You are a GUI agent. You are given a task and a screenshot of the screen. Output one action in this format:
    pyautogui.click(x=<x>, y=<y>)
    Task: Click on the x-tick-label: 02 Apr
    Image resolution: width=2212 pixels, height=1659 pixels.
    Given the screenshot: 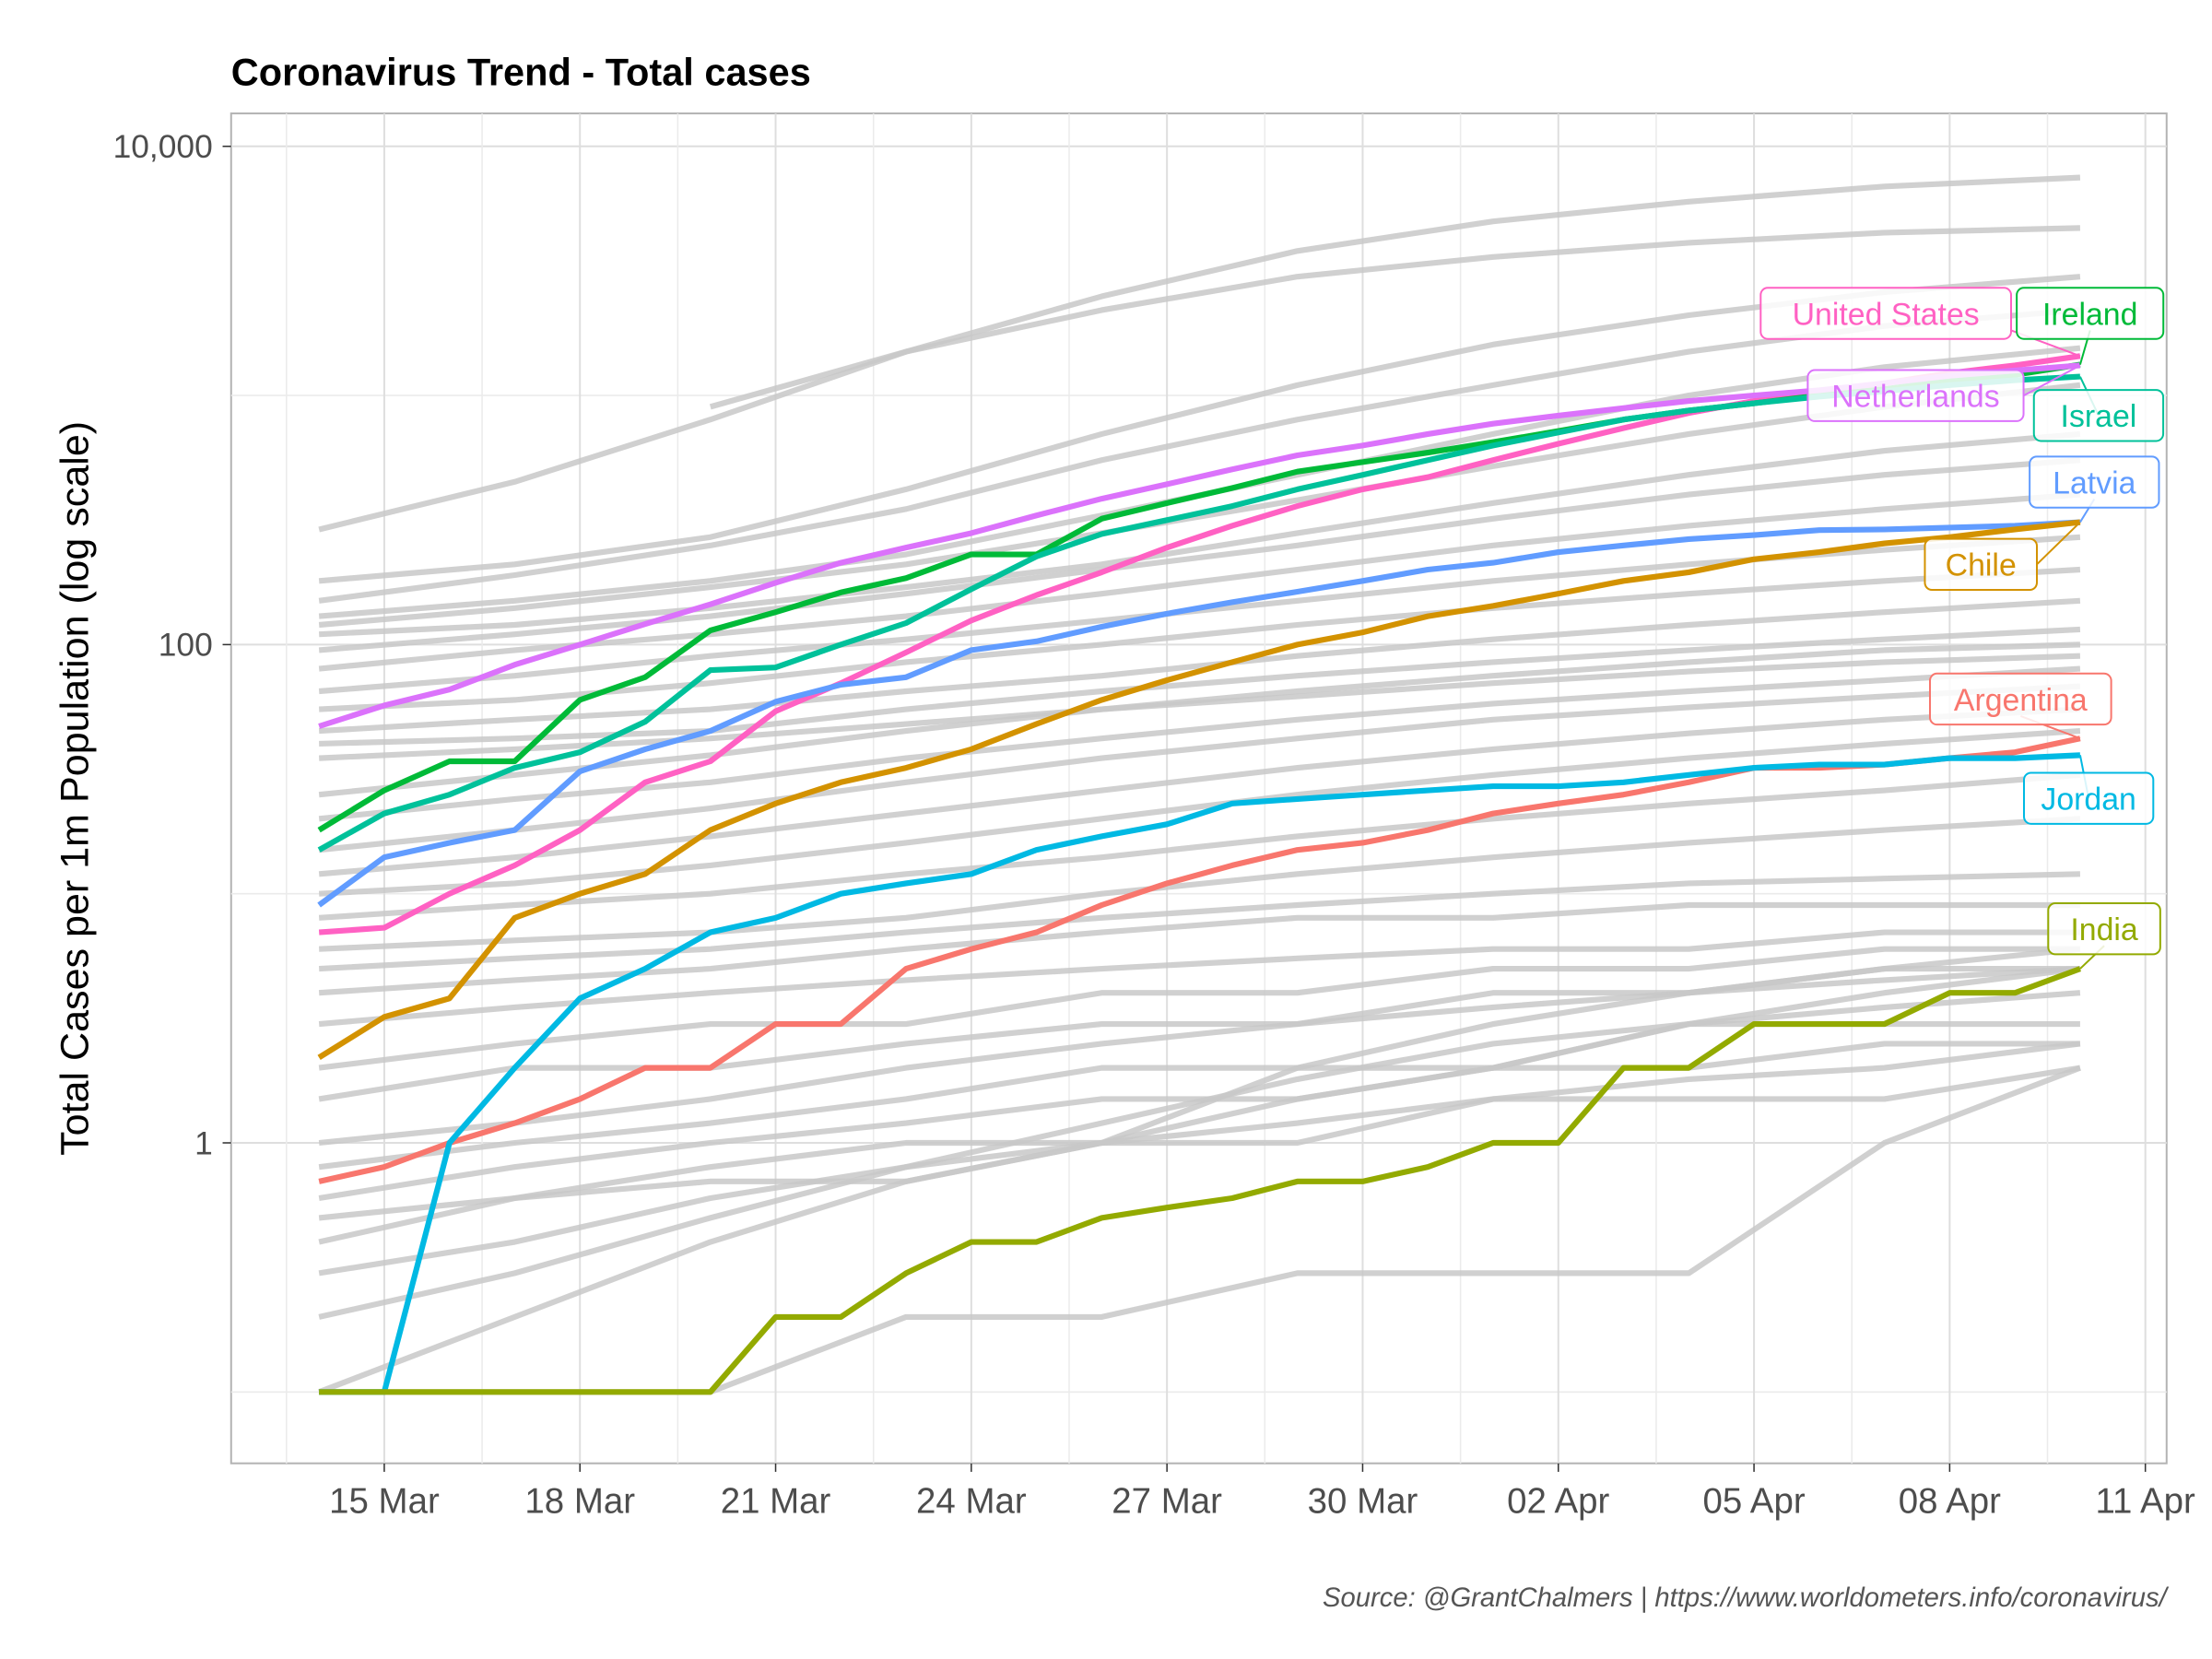 What is the action you would take?
    pyautogui.click(x=1558, y=1502)
    